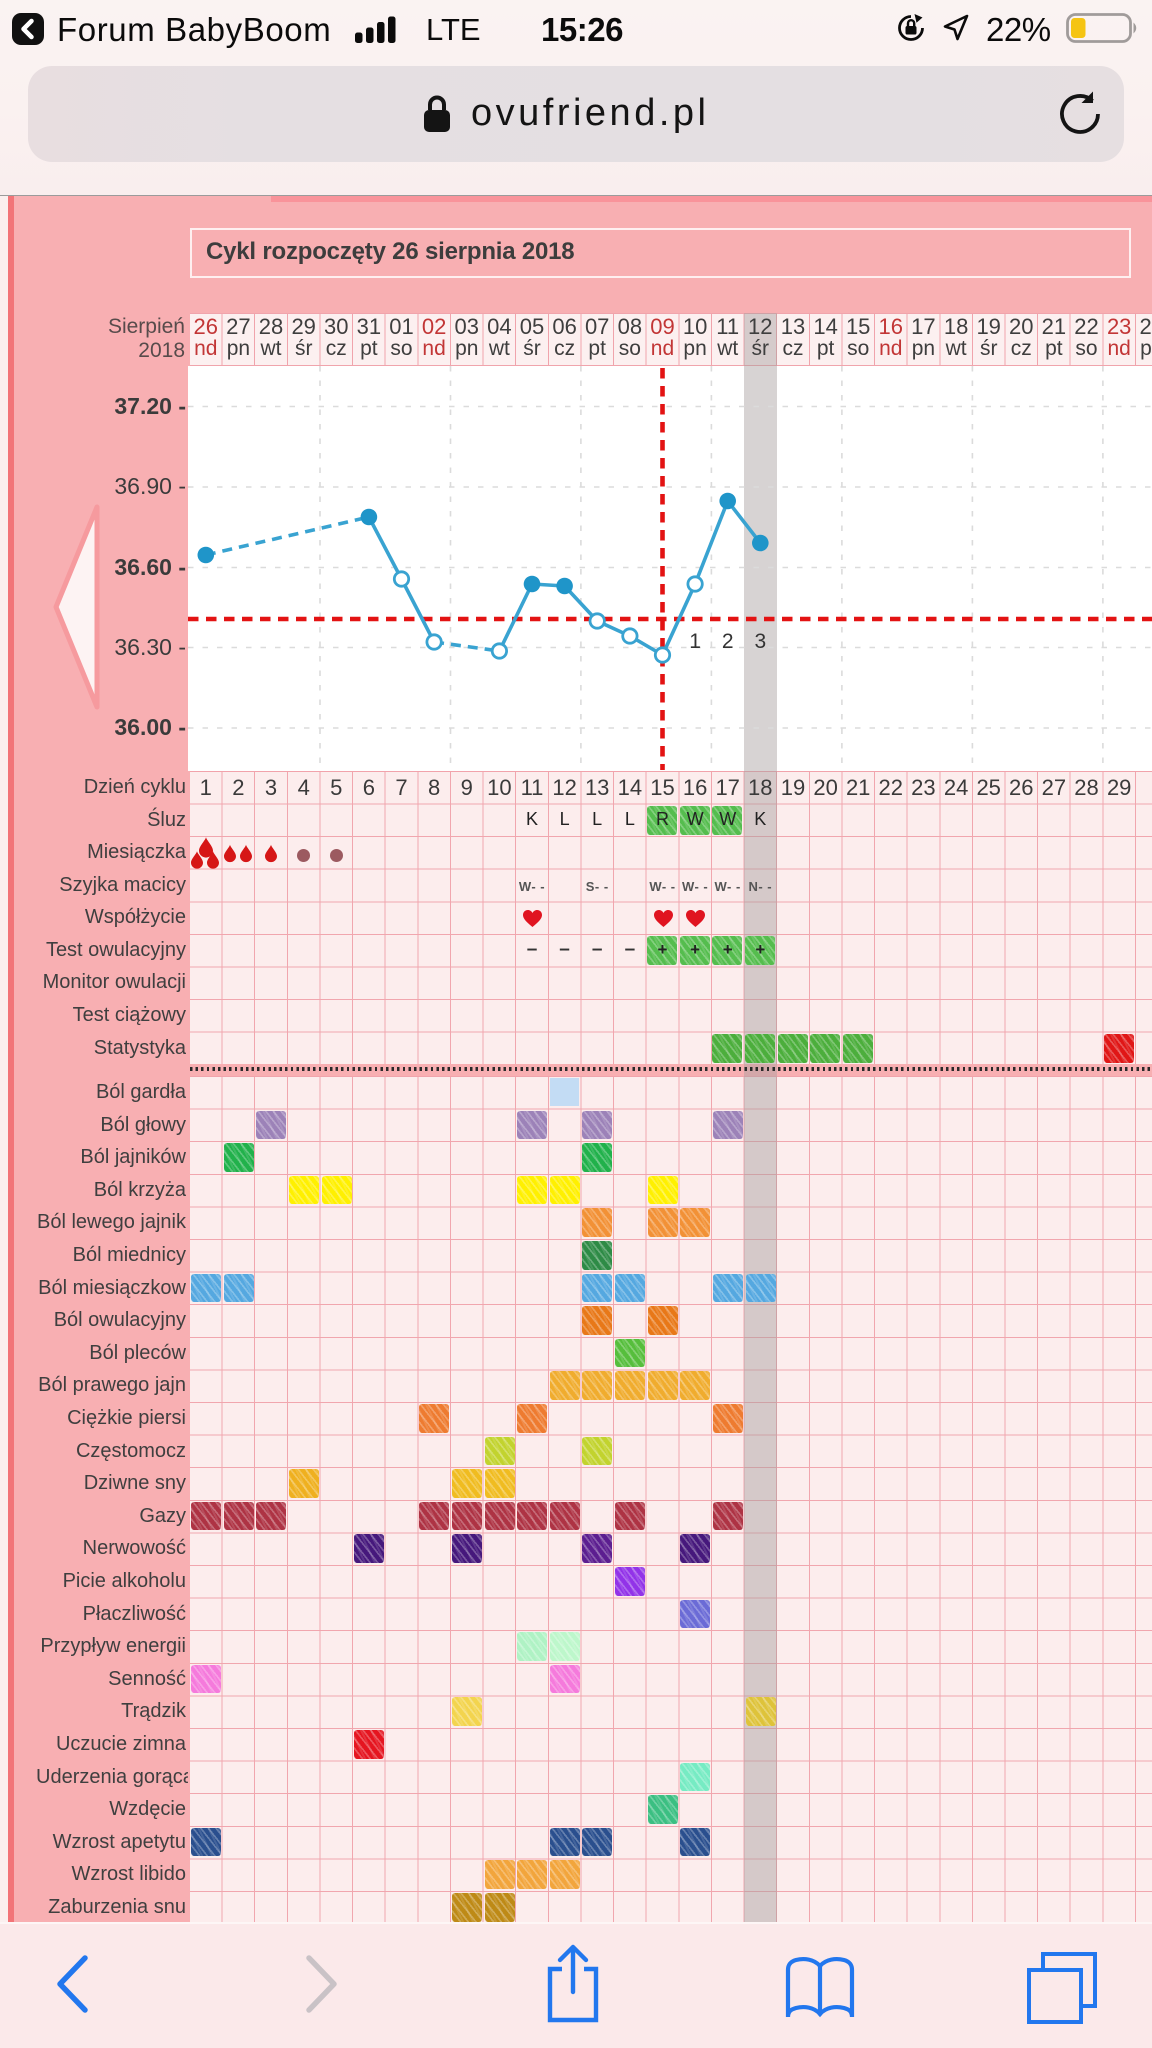  Describe the element at coordinates (728, 641) in the screenshot. I see `svg-text: 2` at that location.